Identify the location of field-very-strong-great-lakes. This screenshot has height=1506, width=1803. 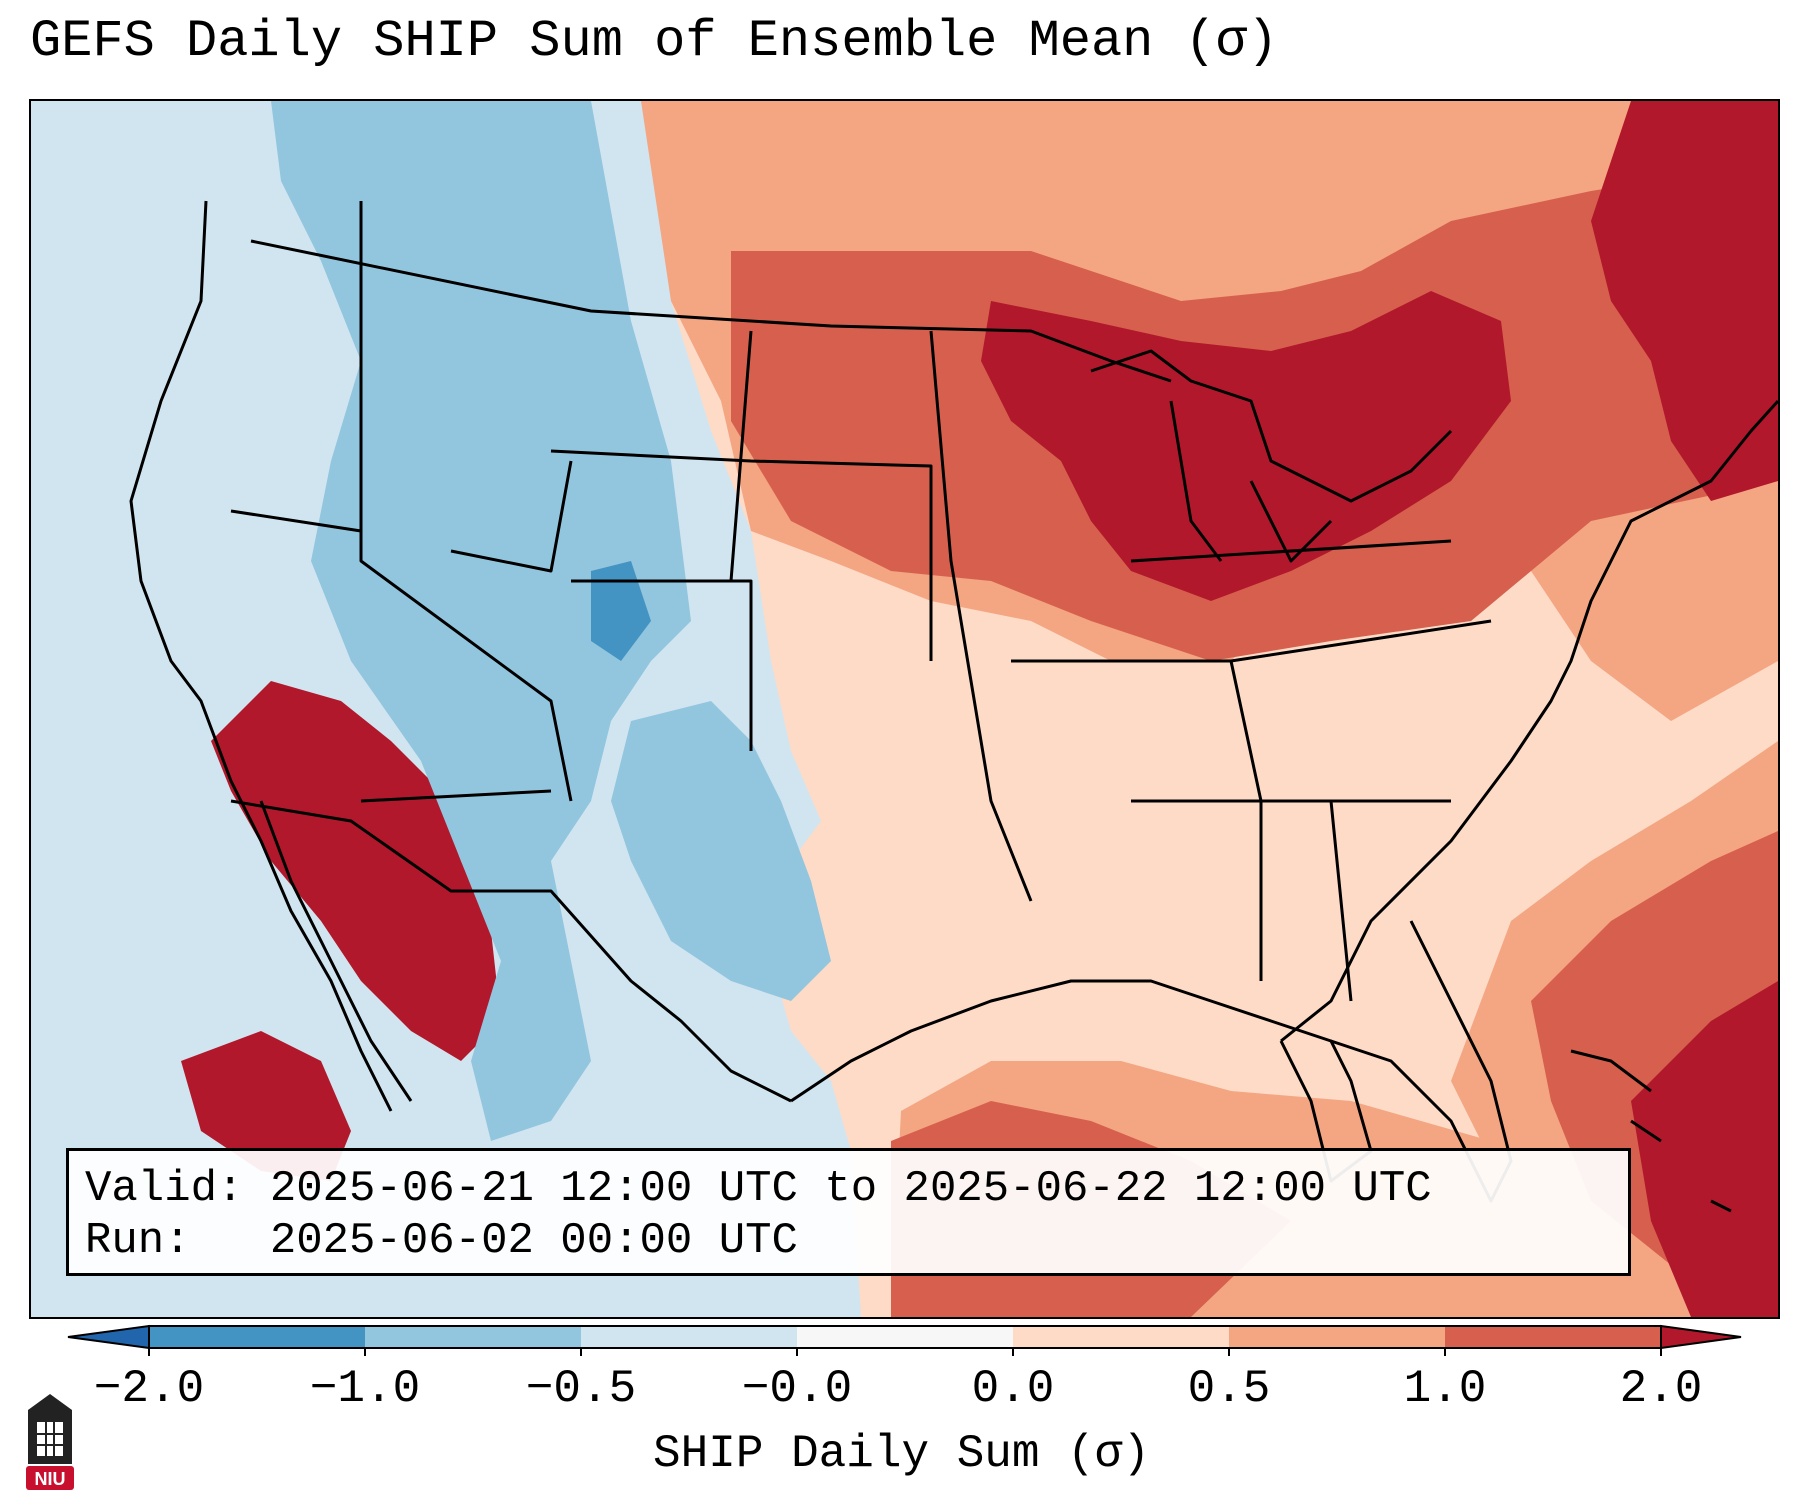
(1246, 446).